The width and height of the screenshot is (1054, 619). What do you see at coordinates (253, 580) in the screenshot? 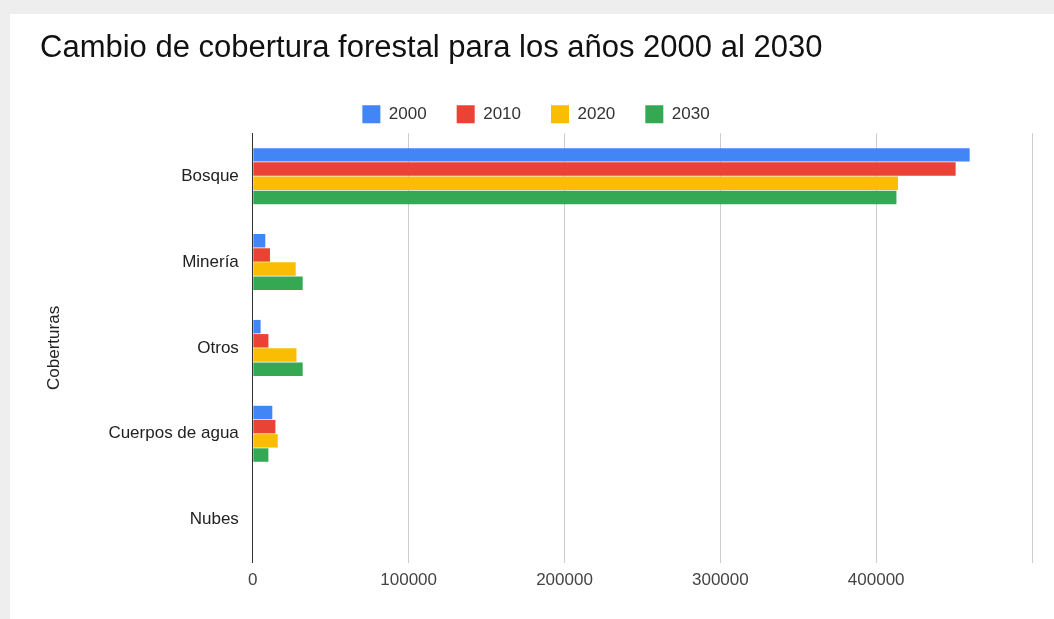
I see `x-tick-label: 0` at bounding box center [253, 580].